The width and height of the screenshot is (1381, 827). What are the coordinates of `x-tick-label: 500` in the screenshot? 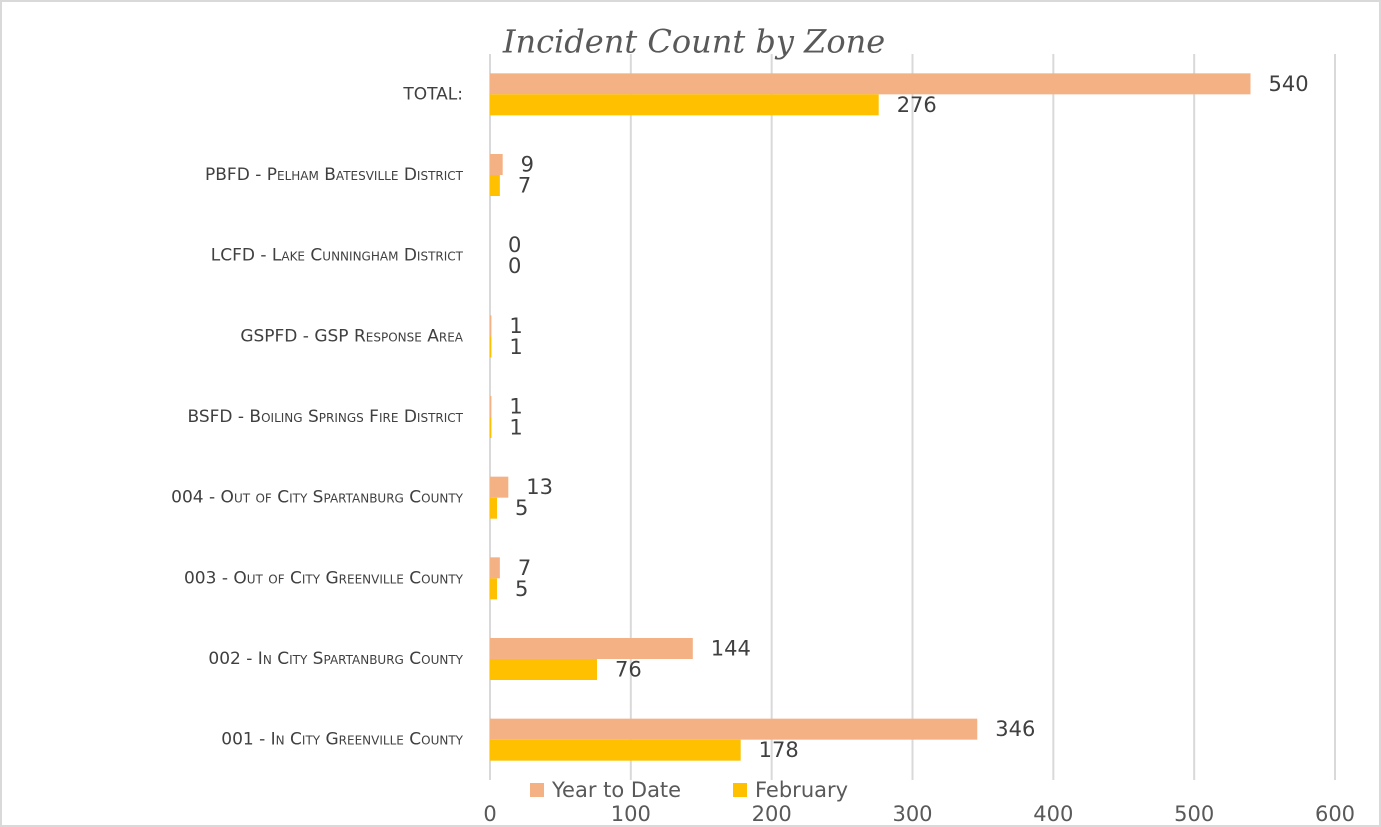 It's located at (1194, 814).